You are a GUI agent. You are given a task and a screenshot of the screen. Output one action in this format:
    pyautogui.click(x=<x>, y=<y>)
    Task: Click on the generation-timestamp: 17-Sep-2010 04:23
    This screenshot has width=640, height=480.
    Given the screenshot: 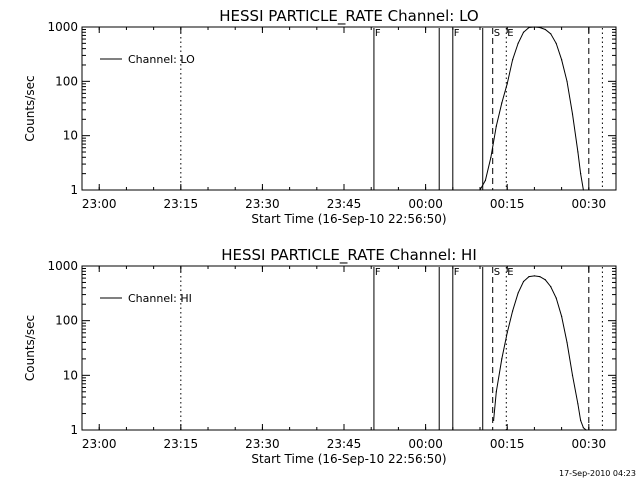 What is the action you would take?
    pyautogui.click(x=597, y=473)
    